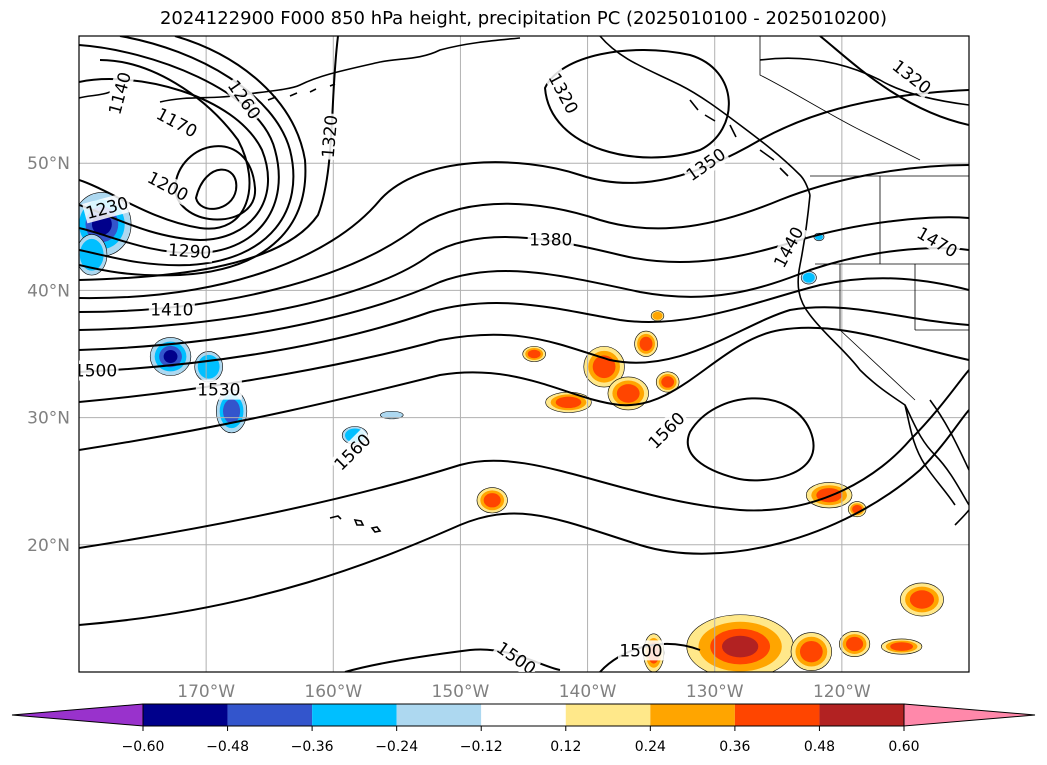  I want to click on contour-label: 1290, so click(189, 251).